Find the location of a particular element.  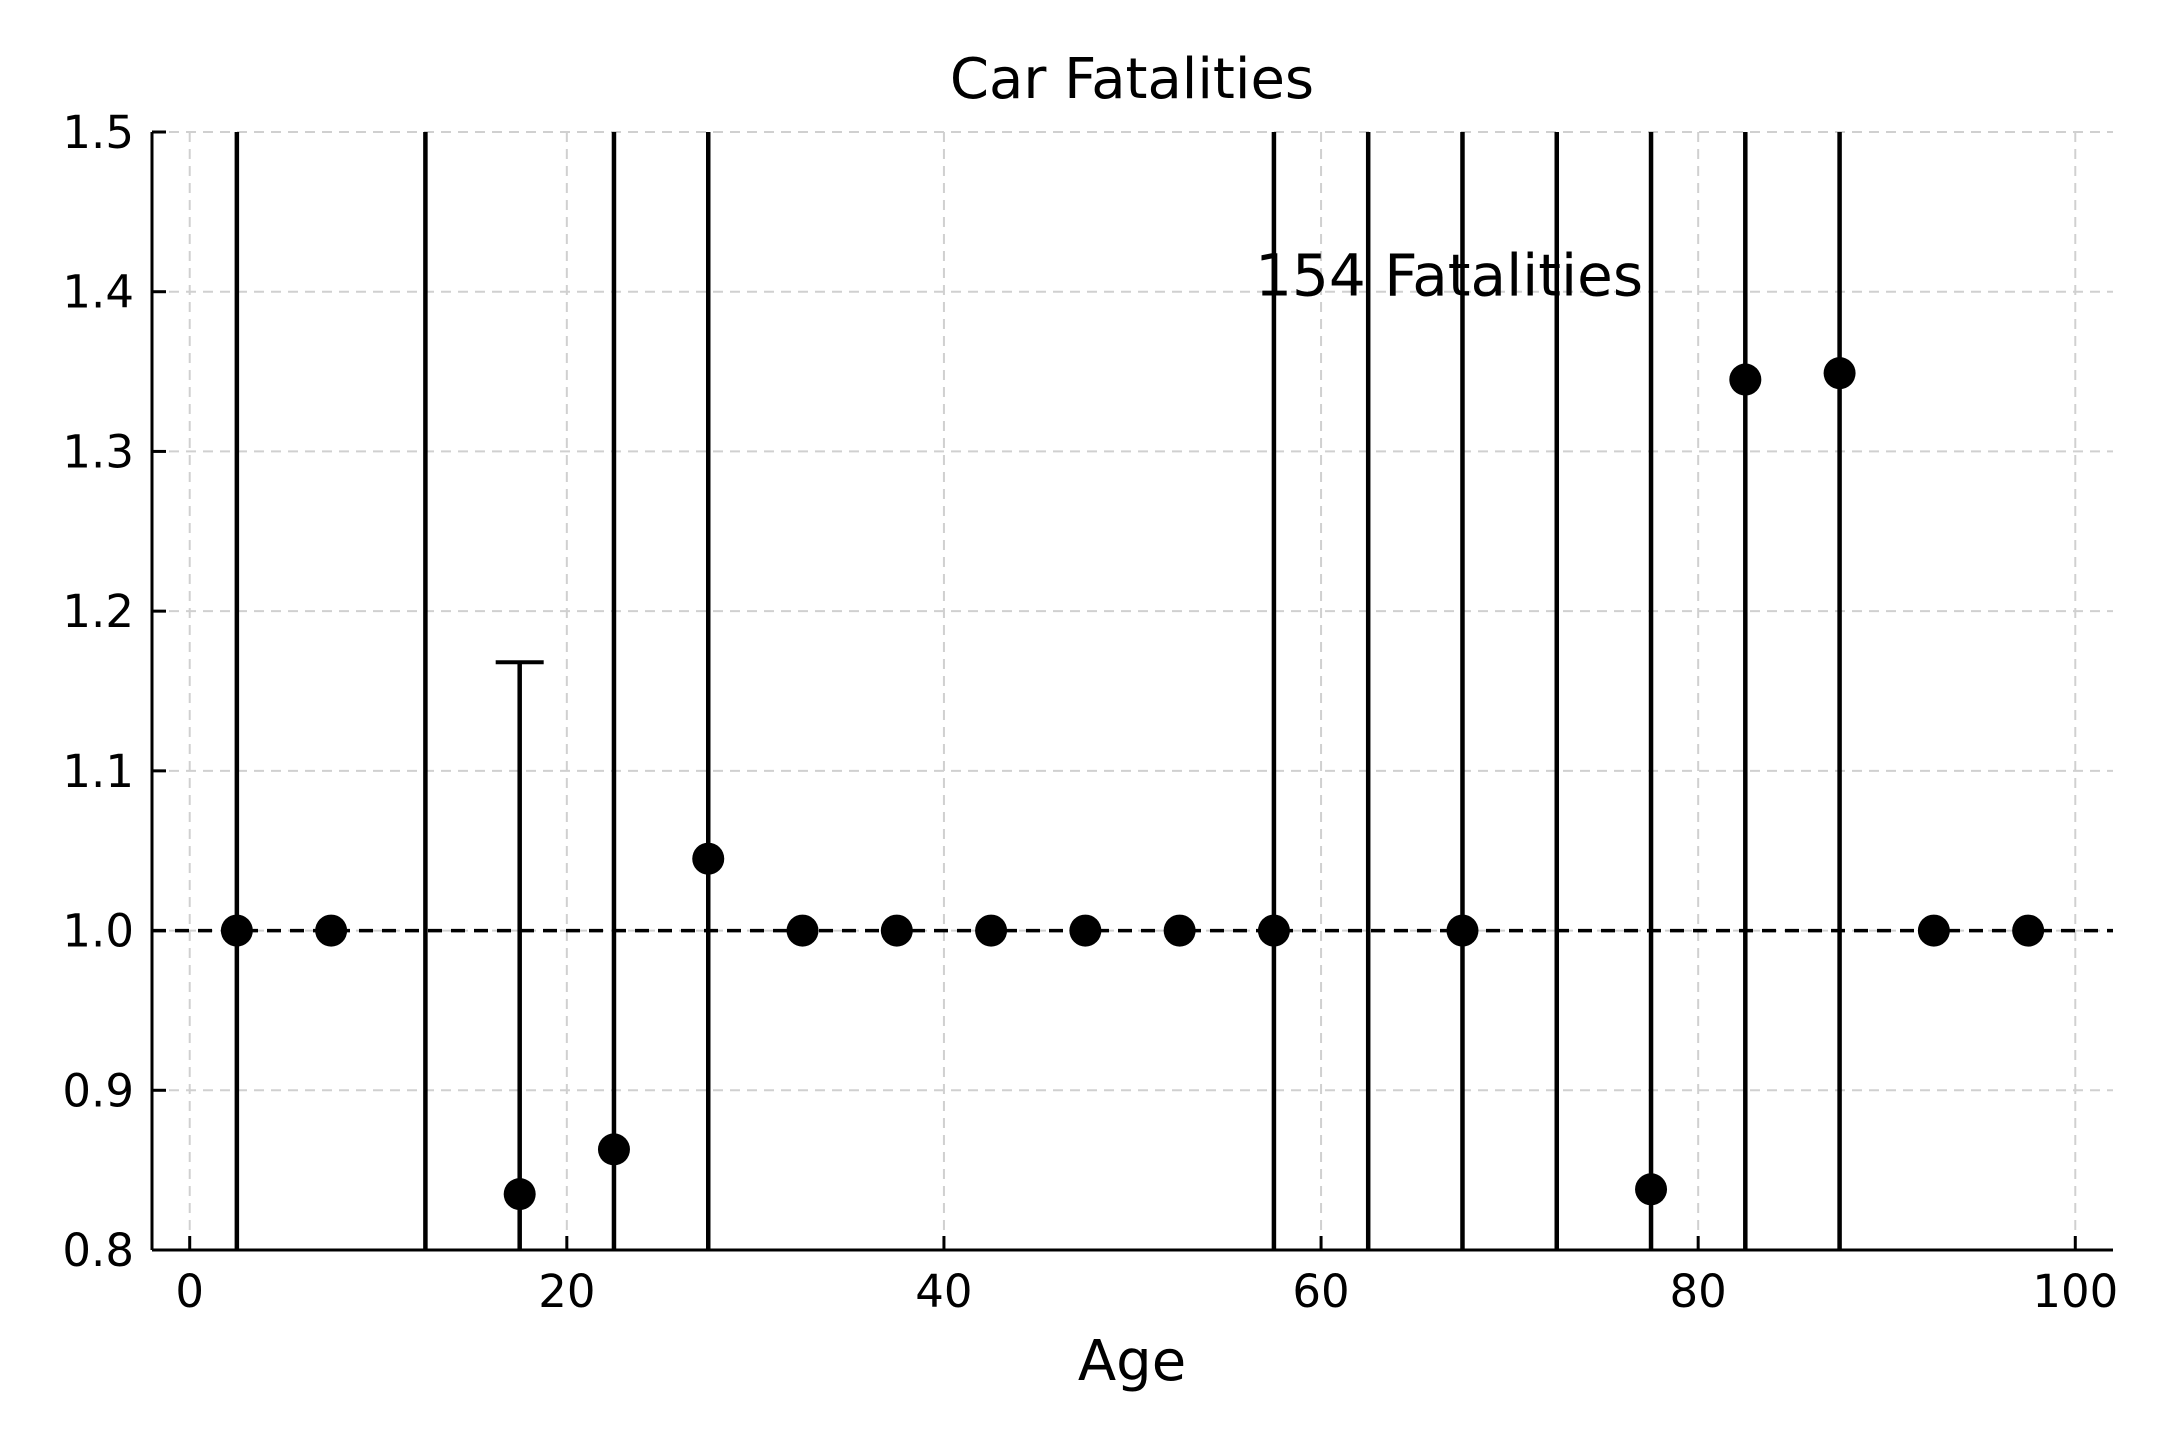

x-tick-label: 0 is located at coordinates (189, 1291).